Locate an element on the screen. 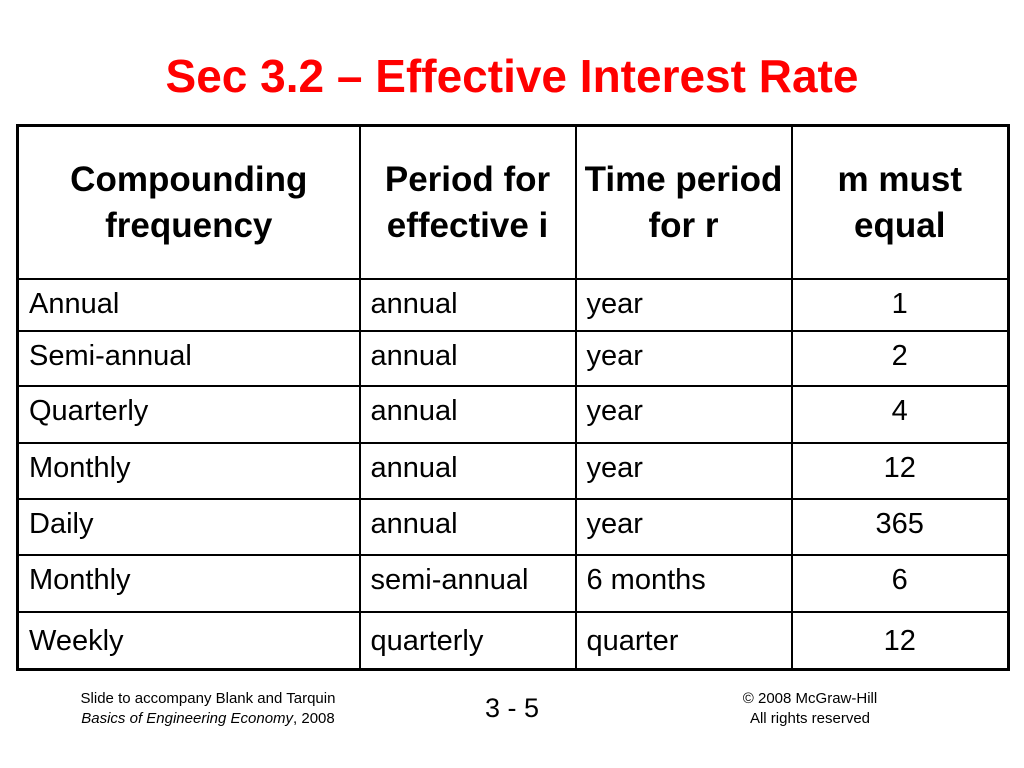 This screenshot has width=1024, height=768. cell-compounding-frequency: Daily is located at coordinates (188, 527).